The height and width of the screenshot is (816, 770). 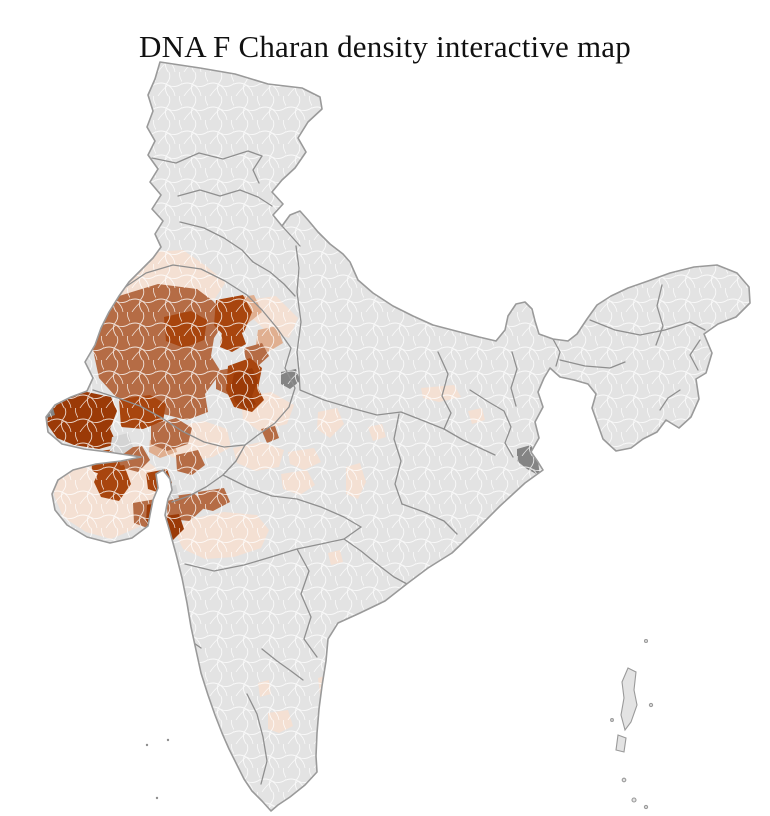 What do you see at coordinates (157, 769) in the screenshot?
I see `lakshadweep-islands` at bounding box center [157, 769].